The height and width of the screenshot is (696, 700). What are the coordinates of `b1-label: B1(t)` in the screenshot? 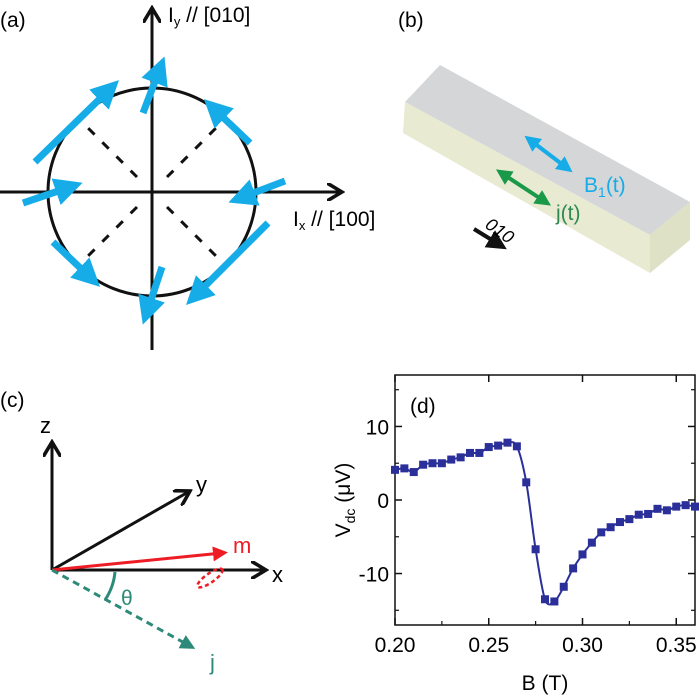 It's located at (605, 187).